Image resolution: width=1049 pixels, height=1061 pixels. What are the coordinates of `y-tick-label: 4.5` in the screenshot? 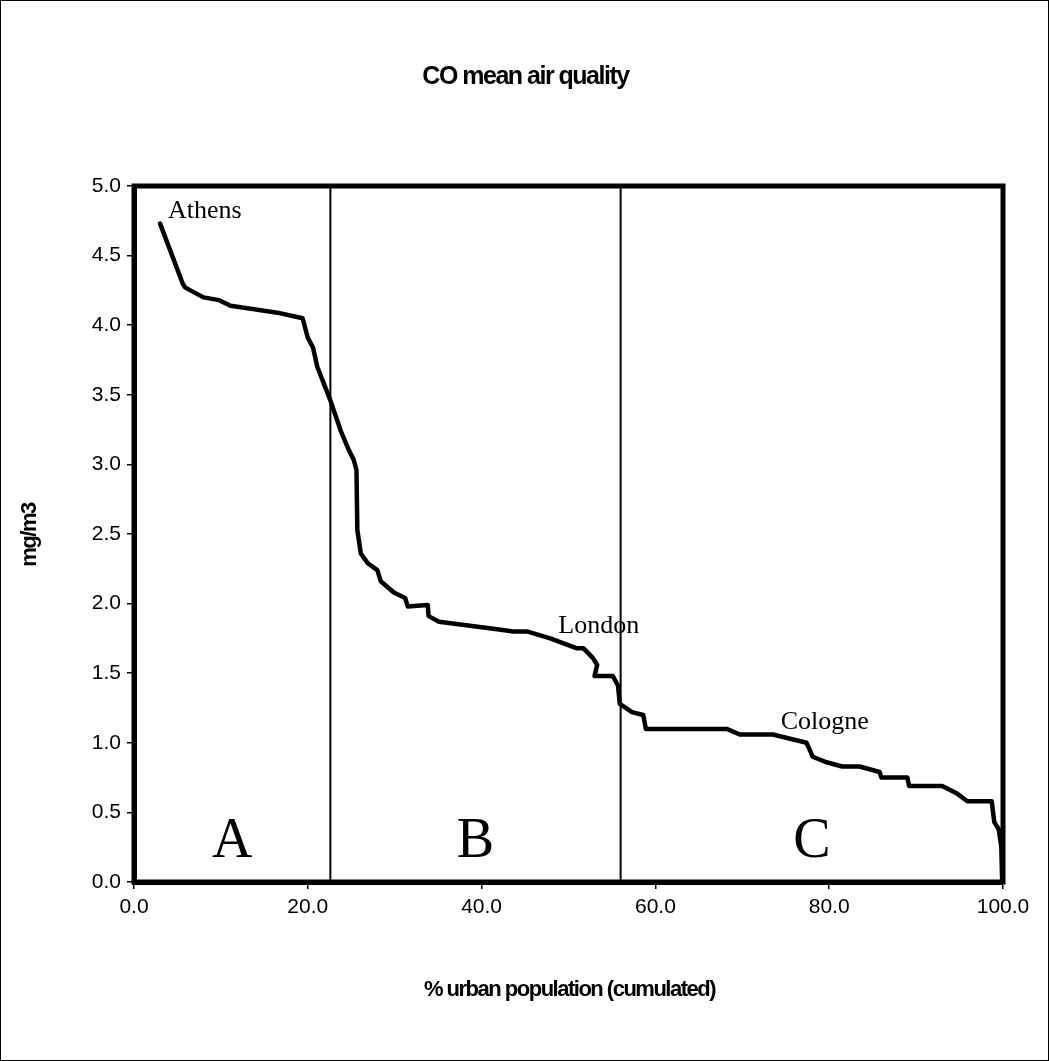 It's located at (106, 254).